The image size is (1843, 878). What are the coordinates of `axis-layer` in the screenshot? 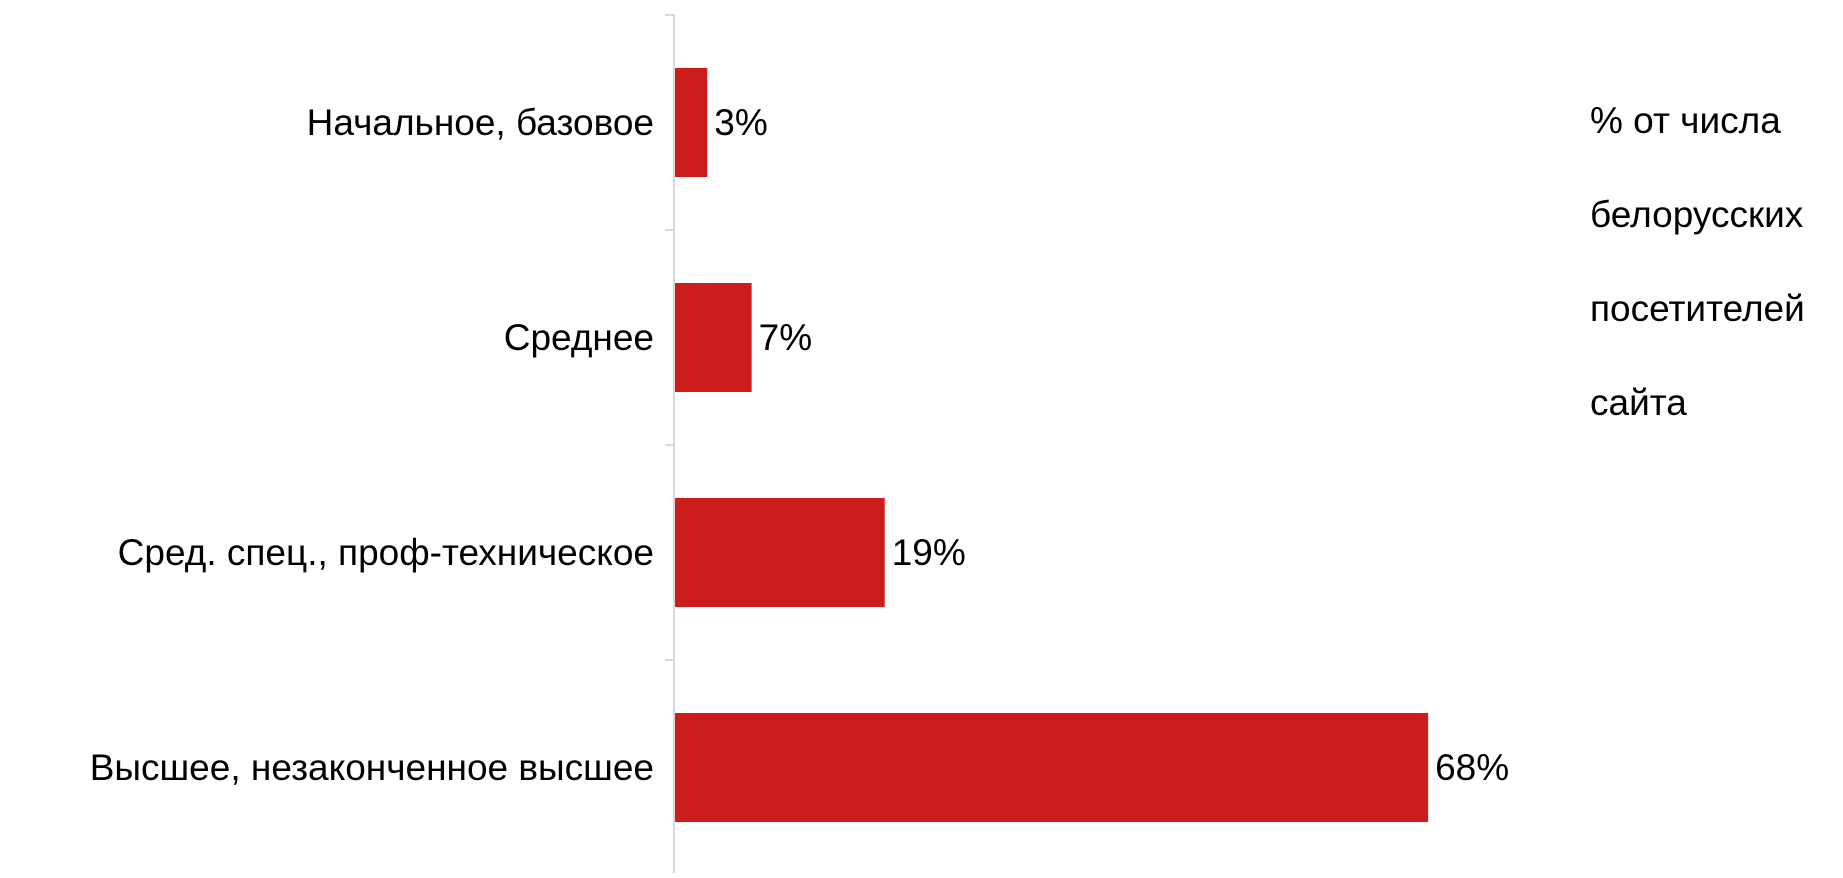 It's located at (670, 443).